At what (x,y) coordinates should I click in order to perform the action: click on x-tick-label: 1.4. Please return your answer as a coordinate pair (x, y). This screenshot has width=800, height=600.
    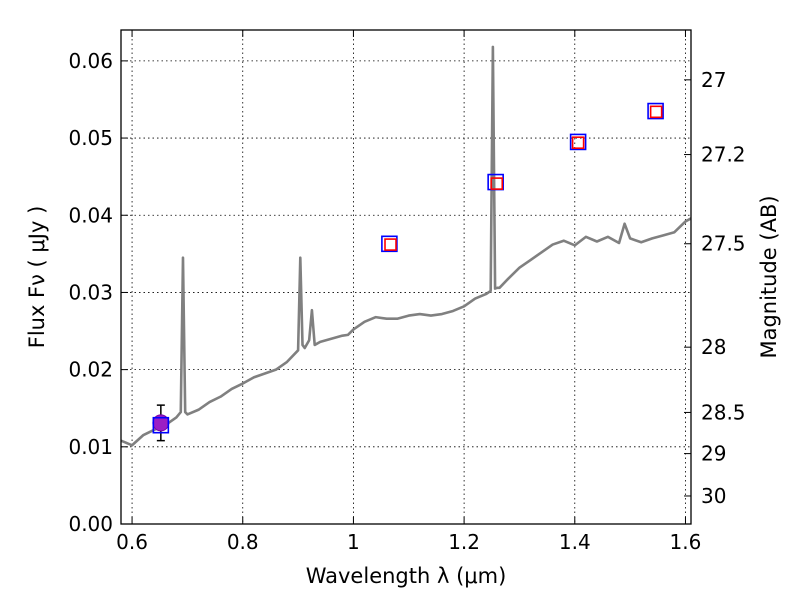
    Looking at the image, I should click on (575, 542).